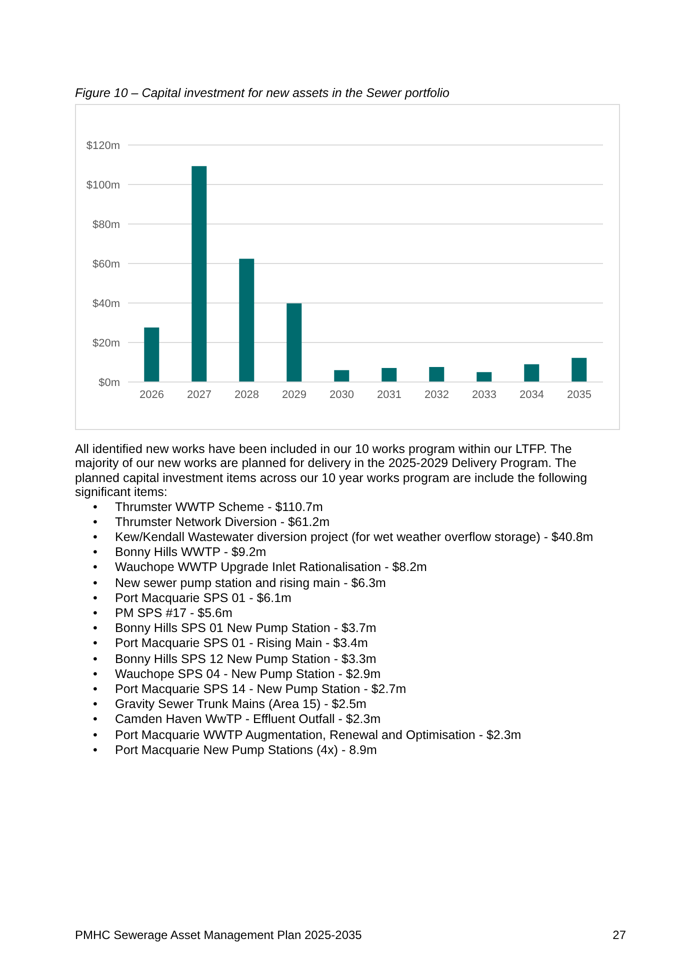 This screenshot has width=685, height=970. Describe the element at coordinates (249, 689) in the screenshot. I see `text: • Port Macquarie SPS 14 - New Pump Station - $2.7m` at that location.